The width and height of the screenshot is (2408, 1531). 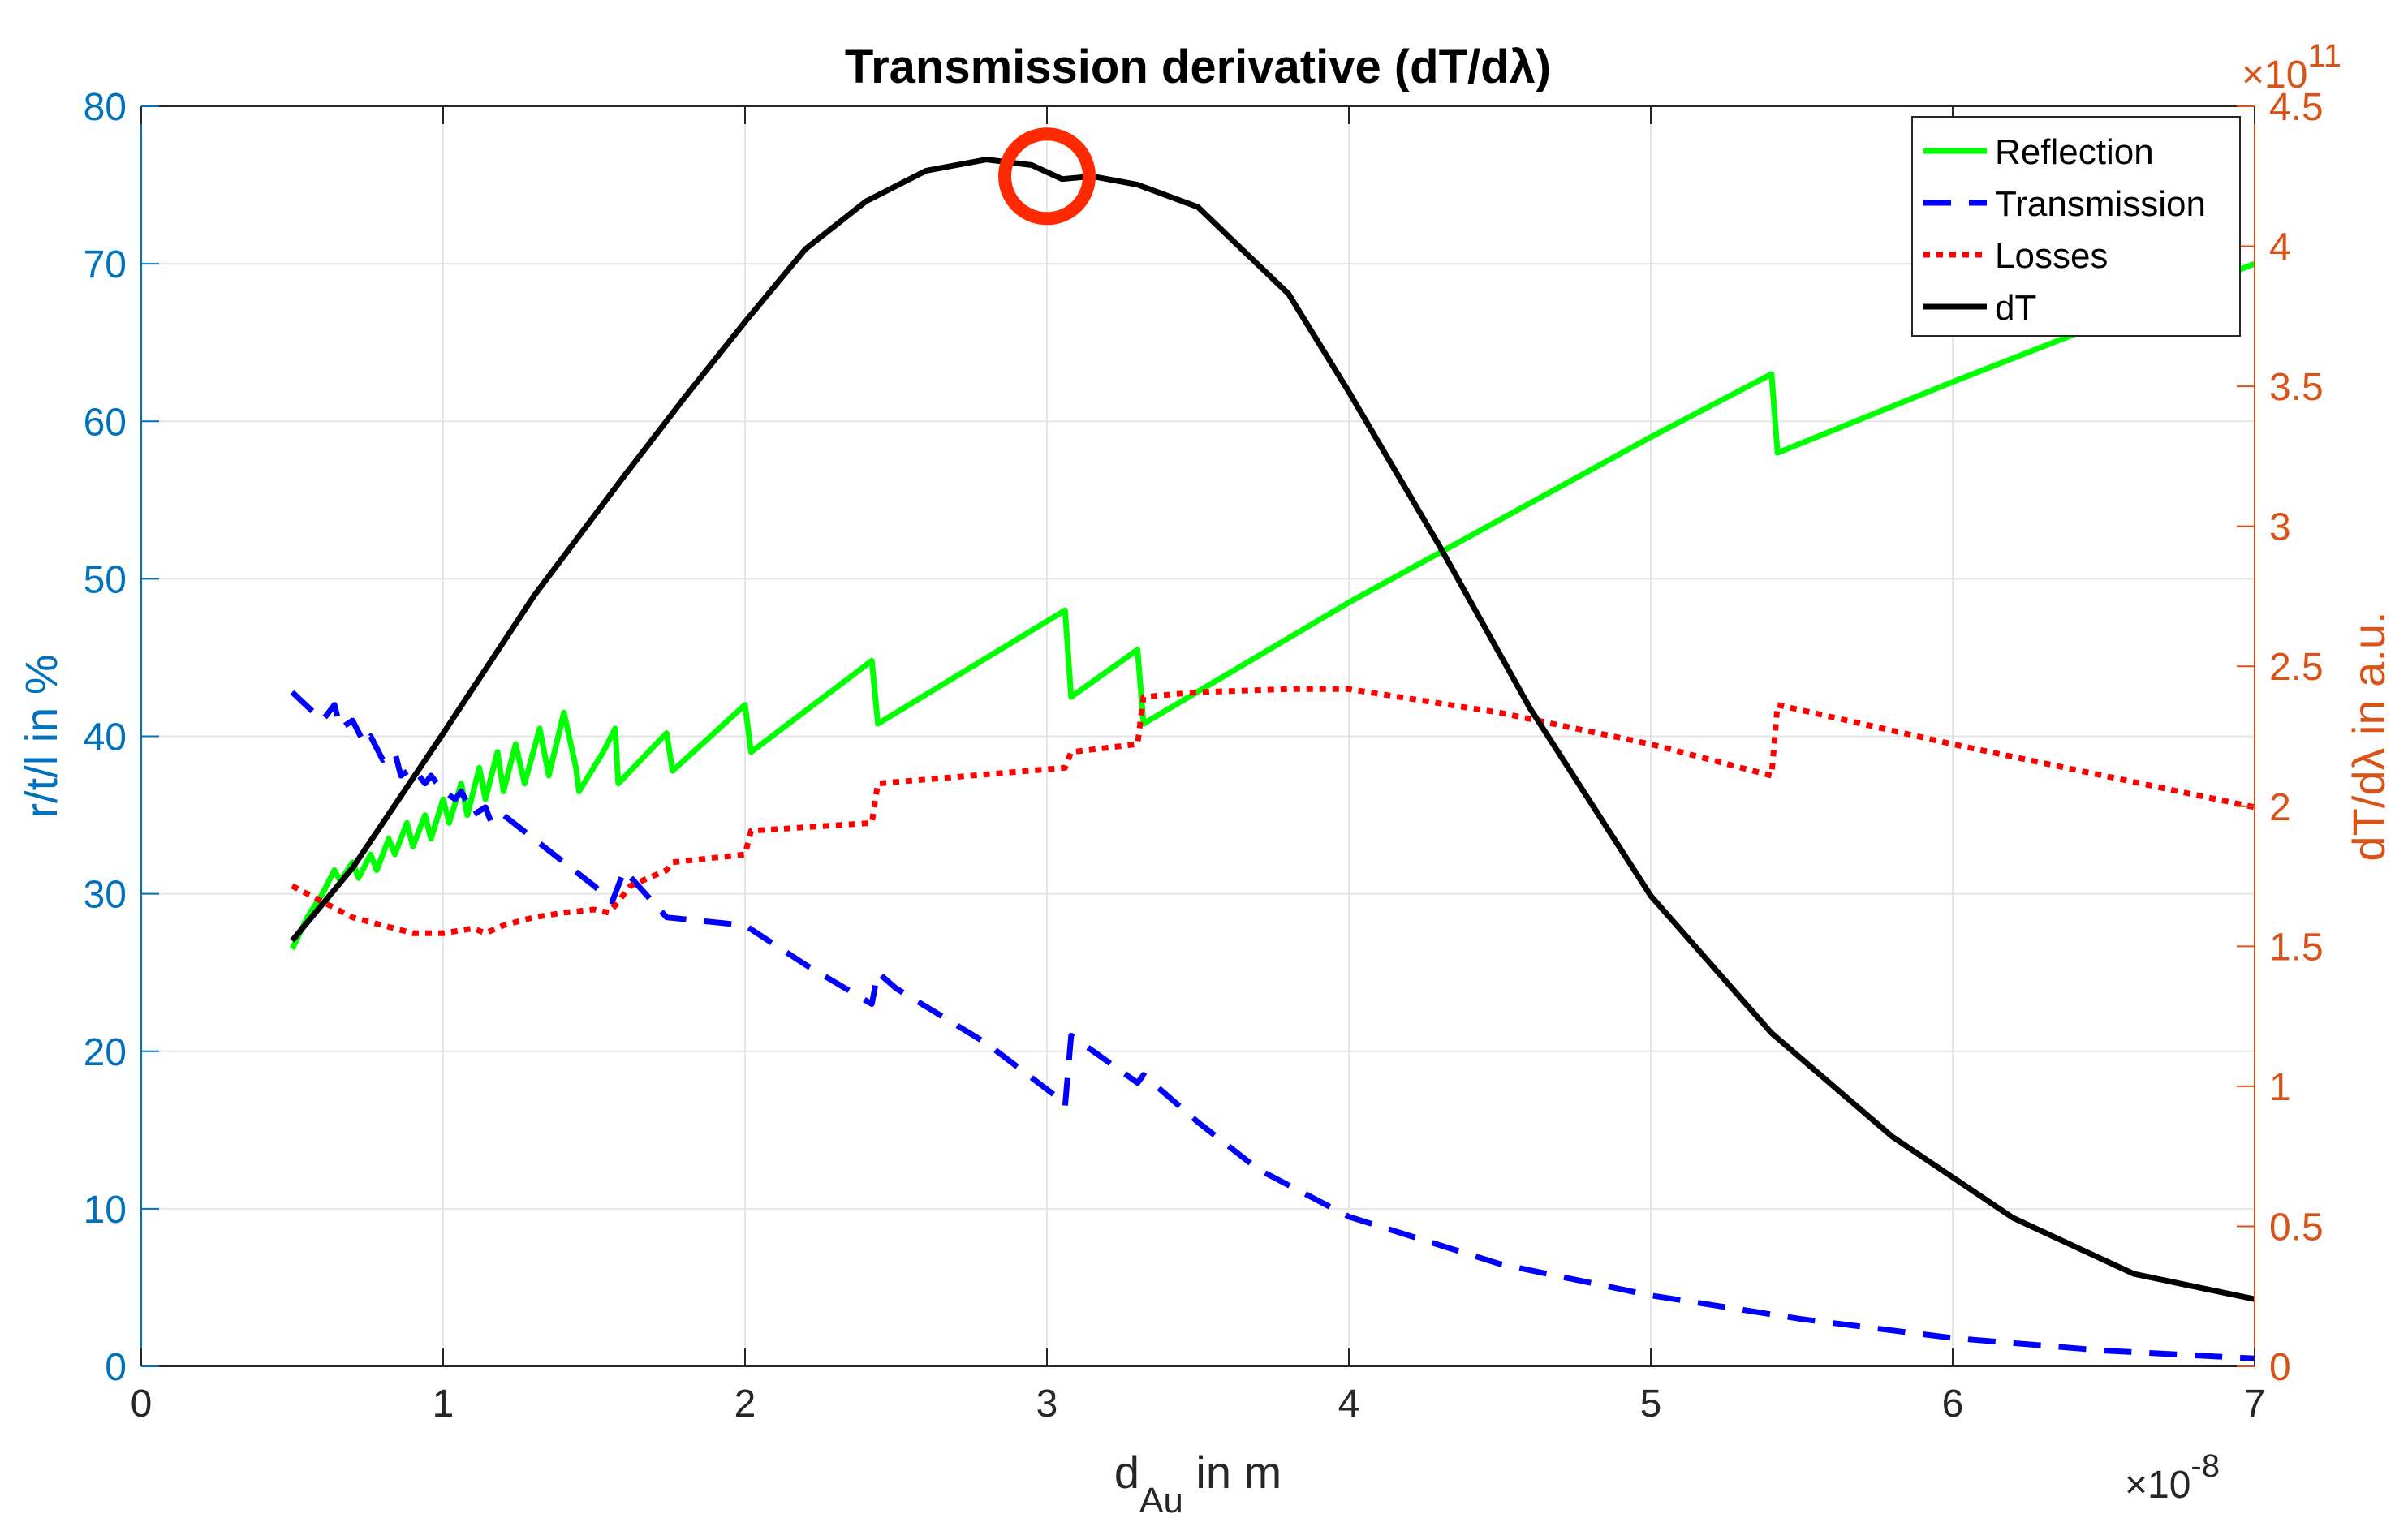 What do you see at coordinates (1953, 1404) in the screenshot?
I see `x-tick-label: 6` at bounding box center [1953, 1404].